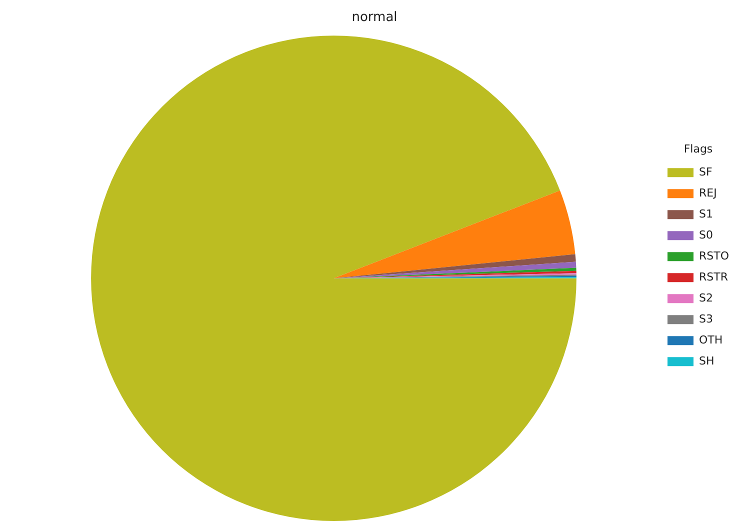  What do you see at coordinates (710, 339) in the screenshot?
I see `legend-label: OTH` at bounding box center [710, 339].